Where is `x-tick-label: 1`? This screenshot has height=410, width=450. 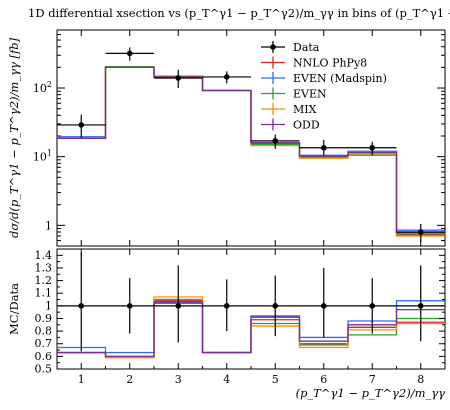 x-tick-label: 1 is located at coordinates (81, 379).